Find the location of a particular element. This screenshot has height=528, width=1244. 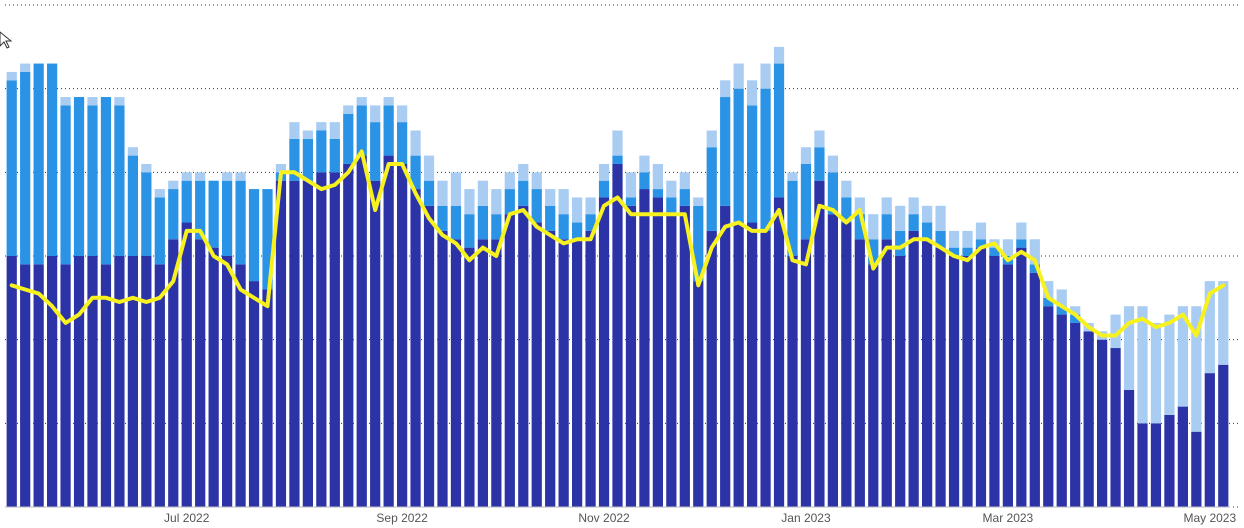

x-tick-label: Jan 2023 is located at coordinates (806, 518).